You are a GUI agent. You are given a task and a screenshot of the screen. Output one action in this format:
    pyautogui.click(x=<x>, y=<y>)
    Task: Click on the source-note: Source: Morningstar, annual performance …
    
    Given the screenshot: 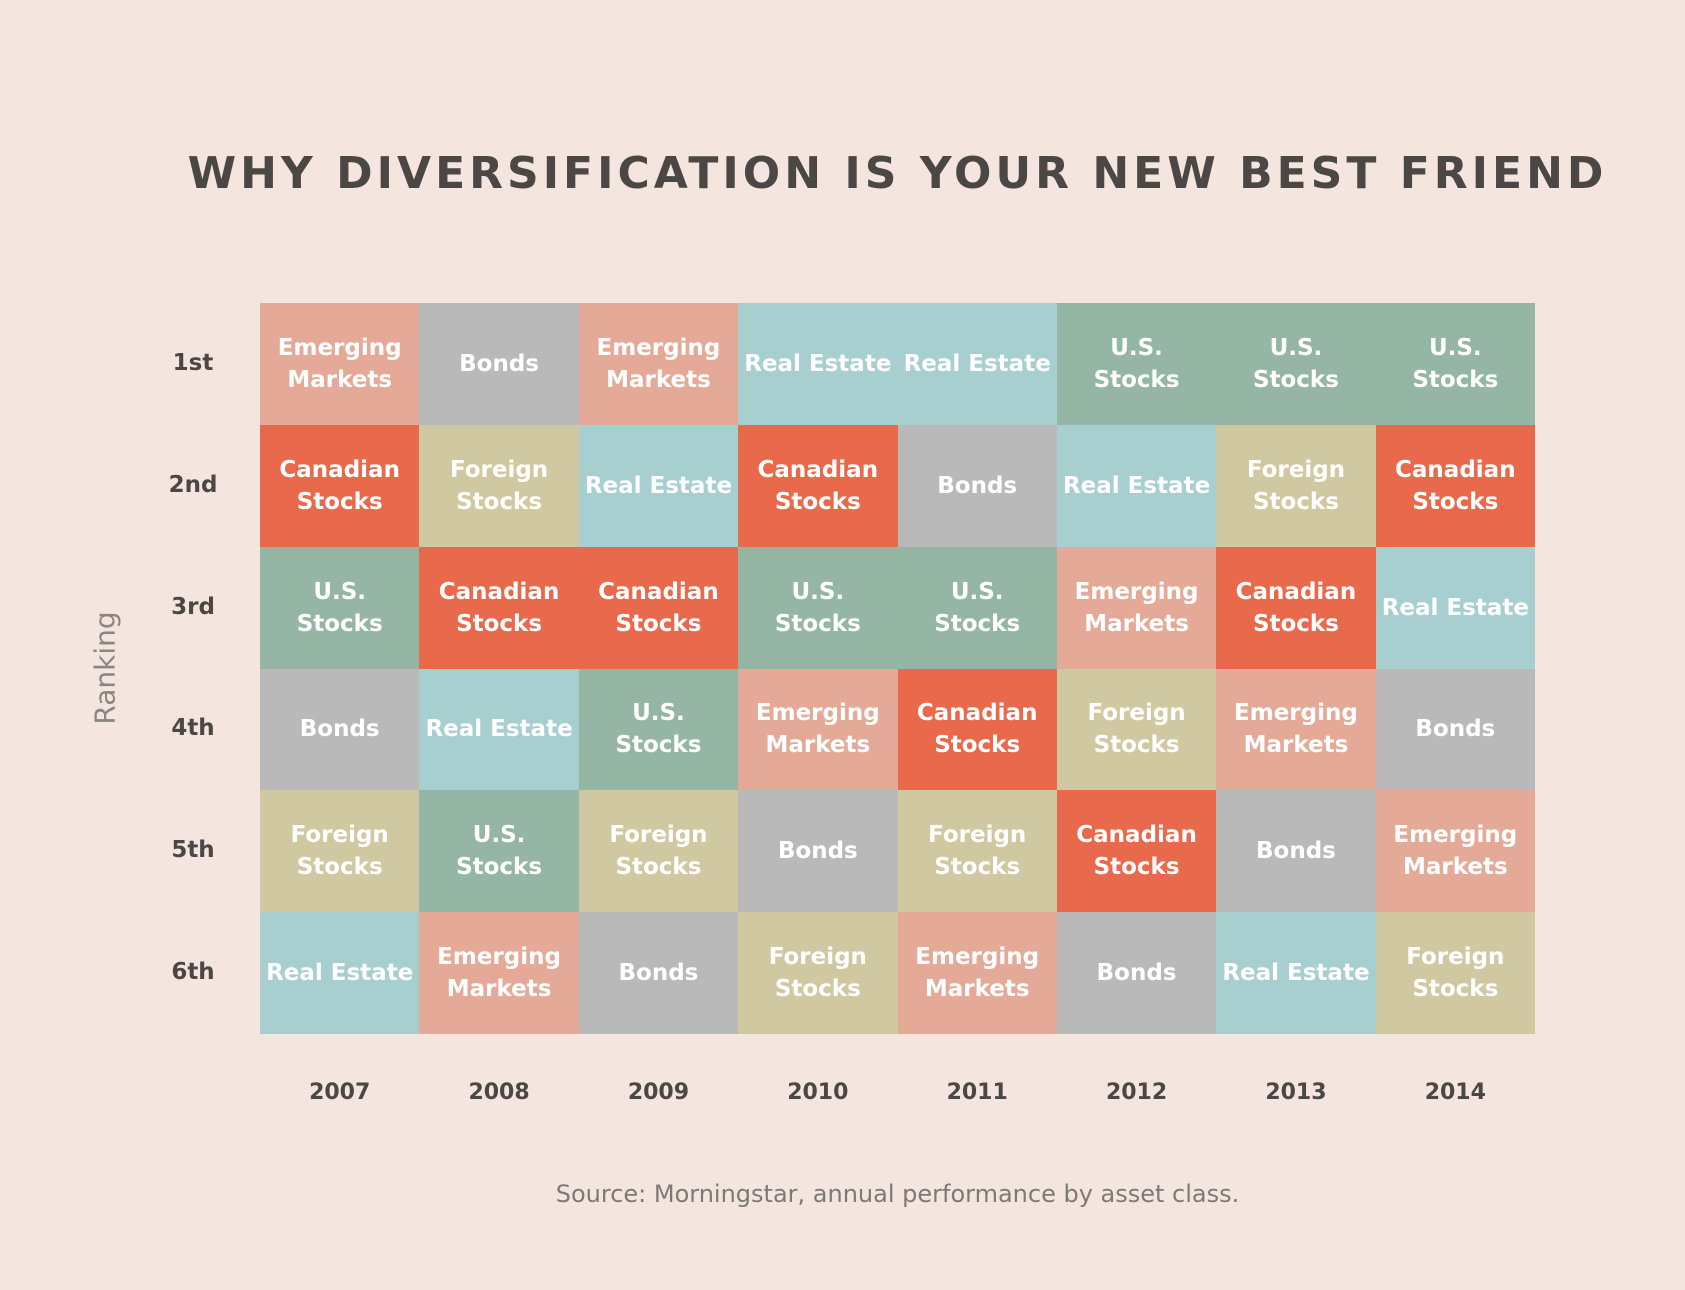 What is the action you would take?
    pyautogui.click(x=897, y=1194)
    